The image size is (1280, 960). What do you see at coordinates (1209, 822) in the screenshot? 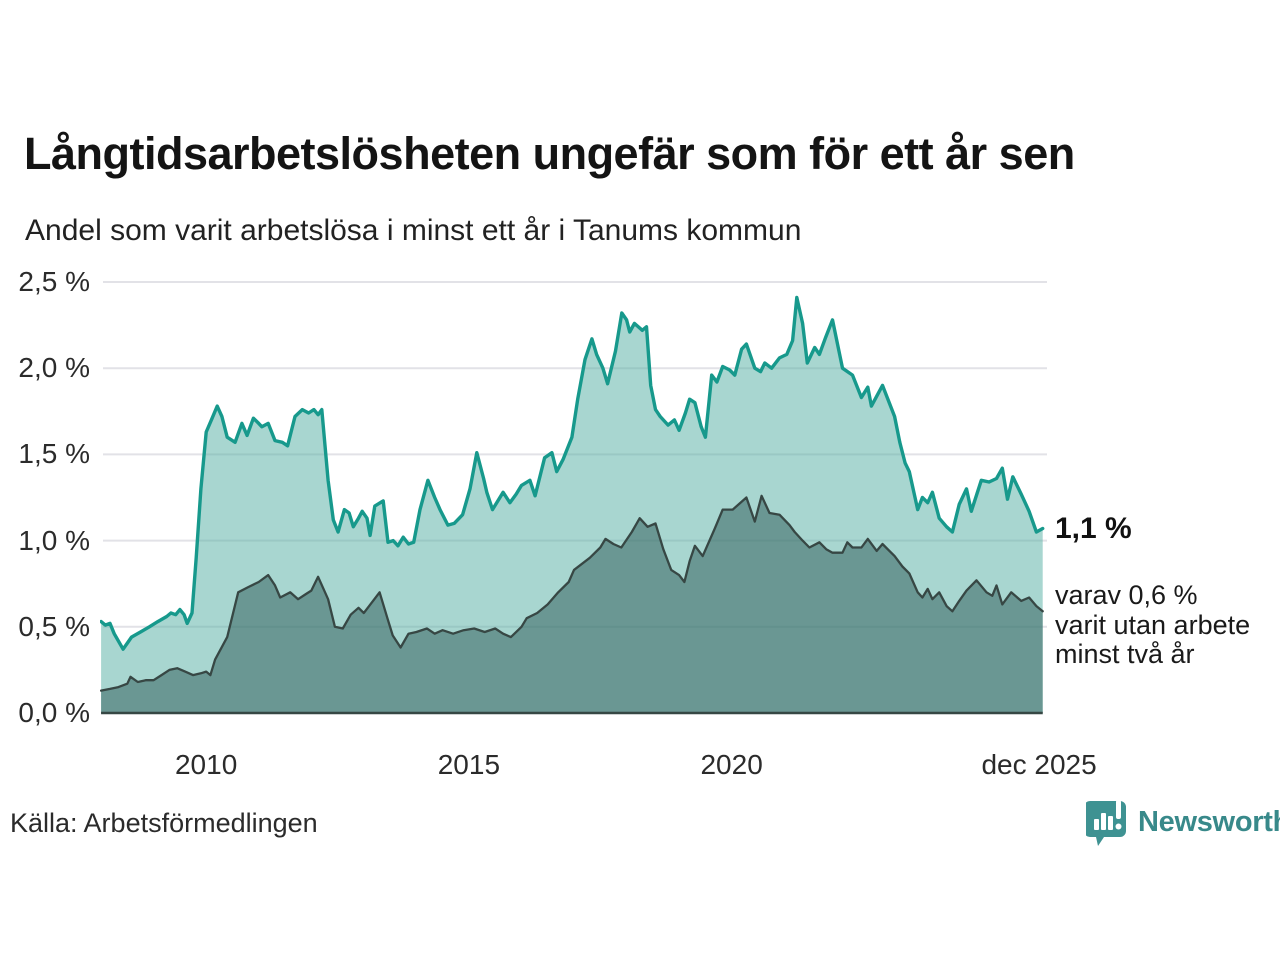
I see `brand-wordmark: Newsworthy` at bounding box center [1209, 822].